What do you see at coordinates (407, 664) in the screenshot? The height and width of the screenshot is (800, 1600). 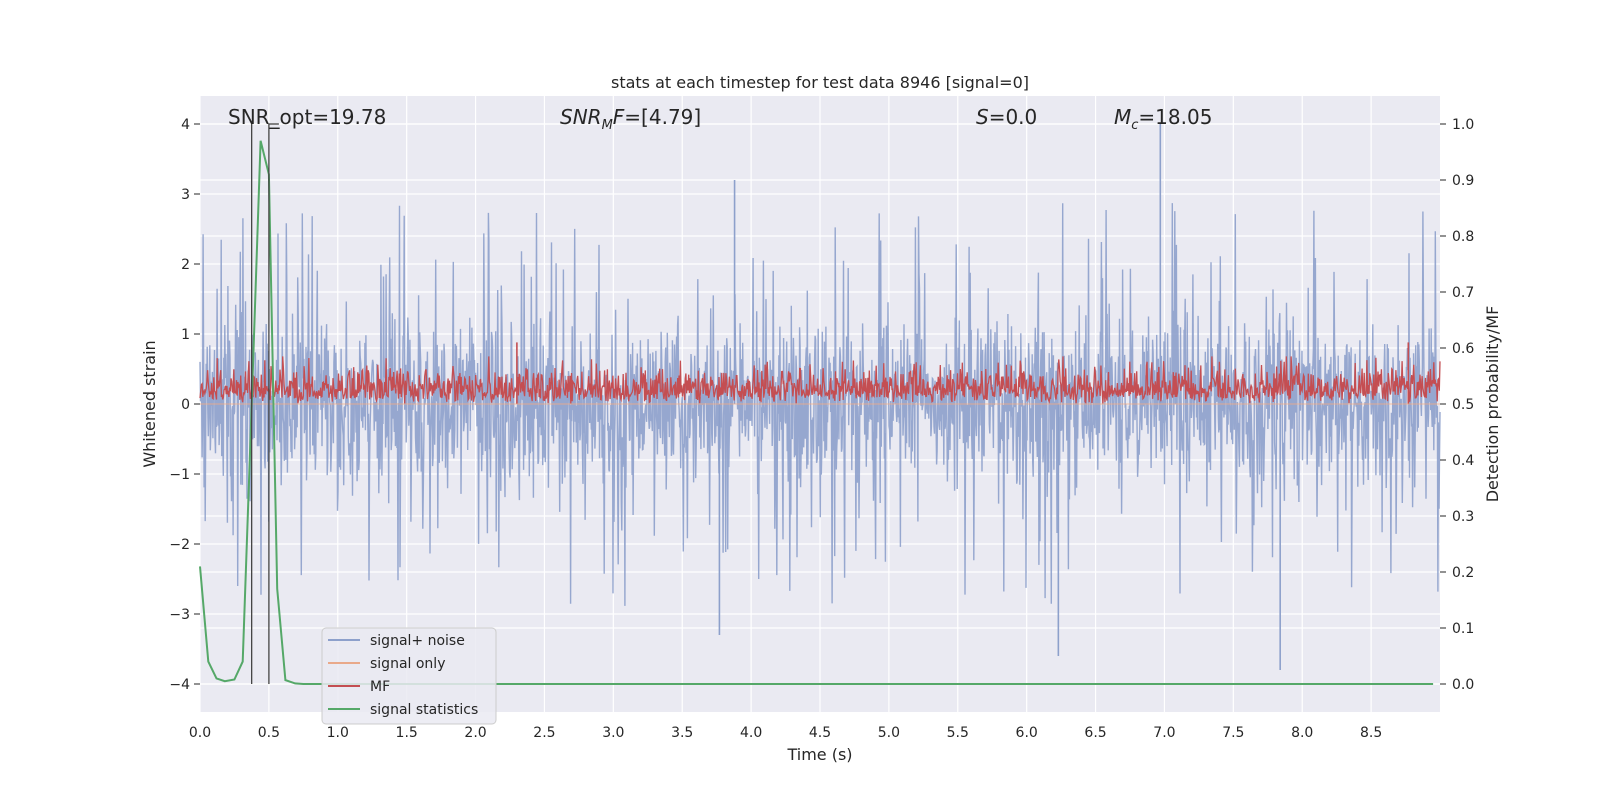 I see `legend-label-signal-only: signal only` at bounding box center [407, 664].